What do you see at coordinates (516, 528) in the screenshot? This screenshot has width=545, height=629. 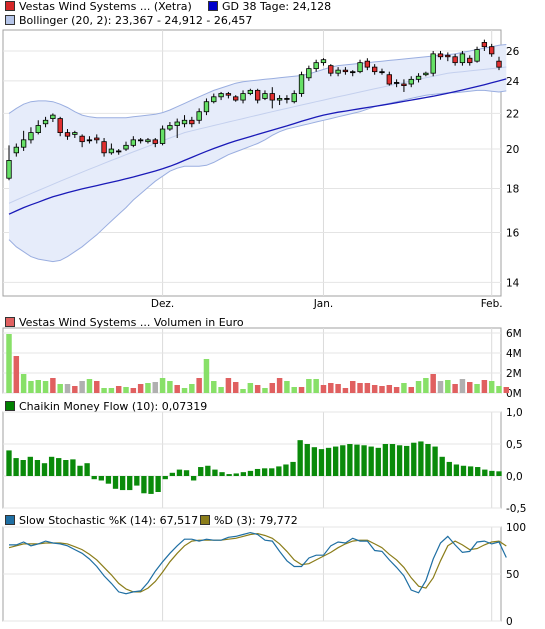 I see `y-tick-label: 100` at bounding box center [516, 528].